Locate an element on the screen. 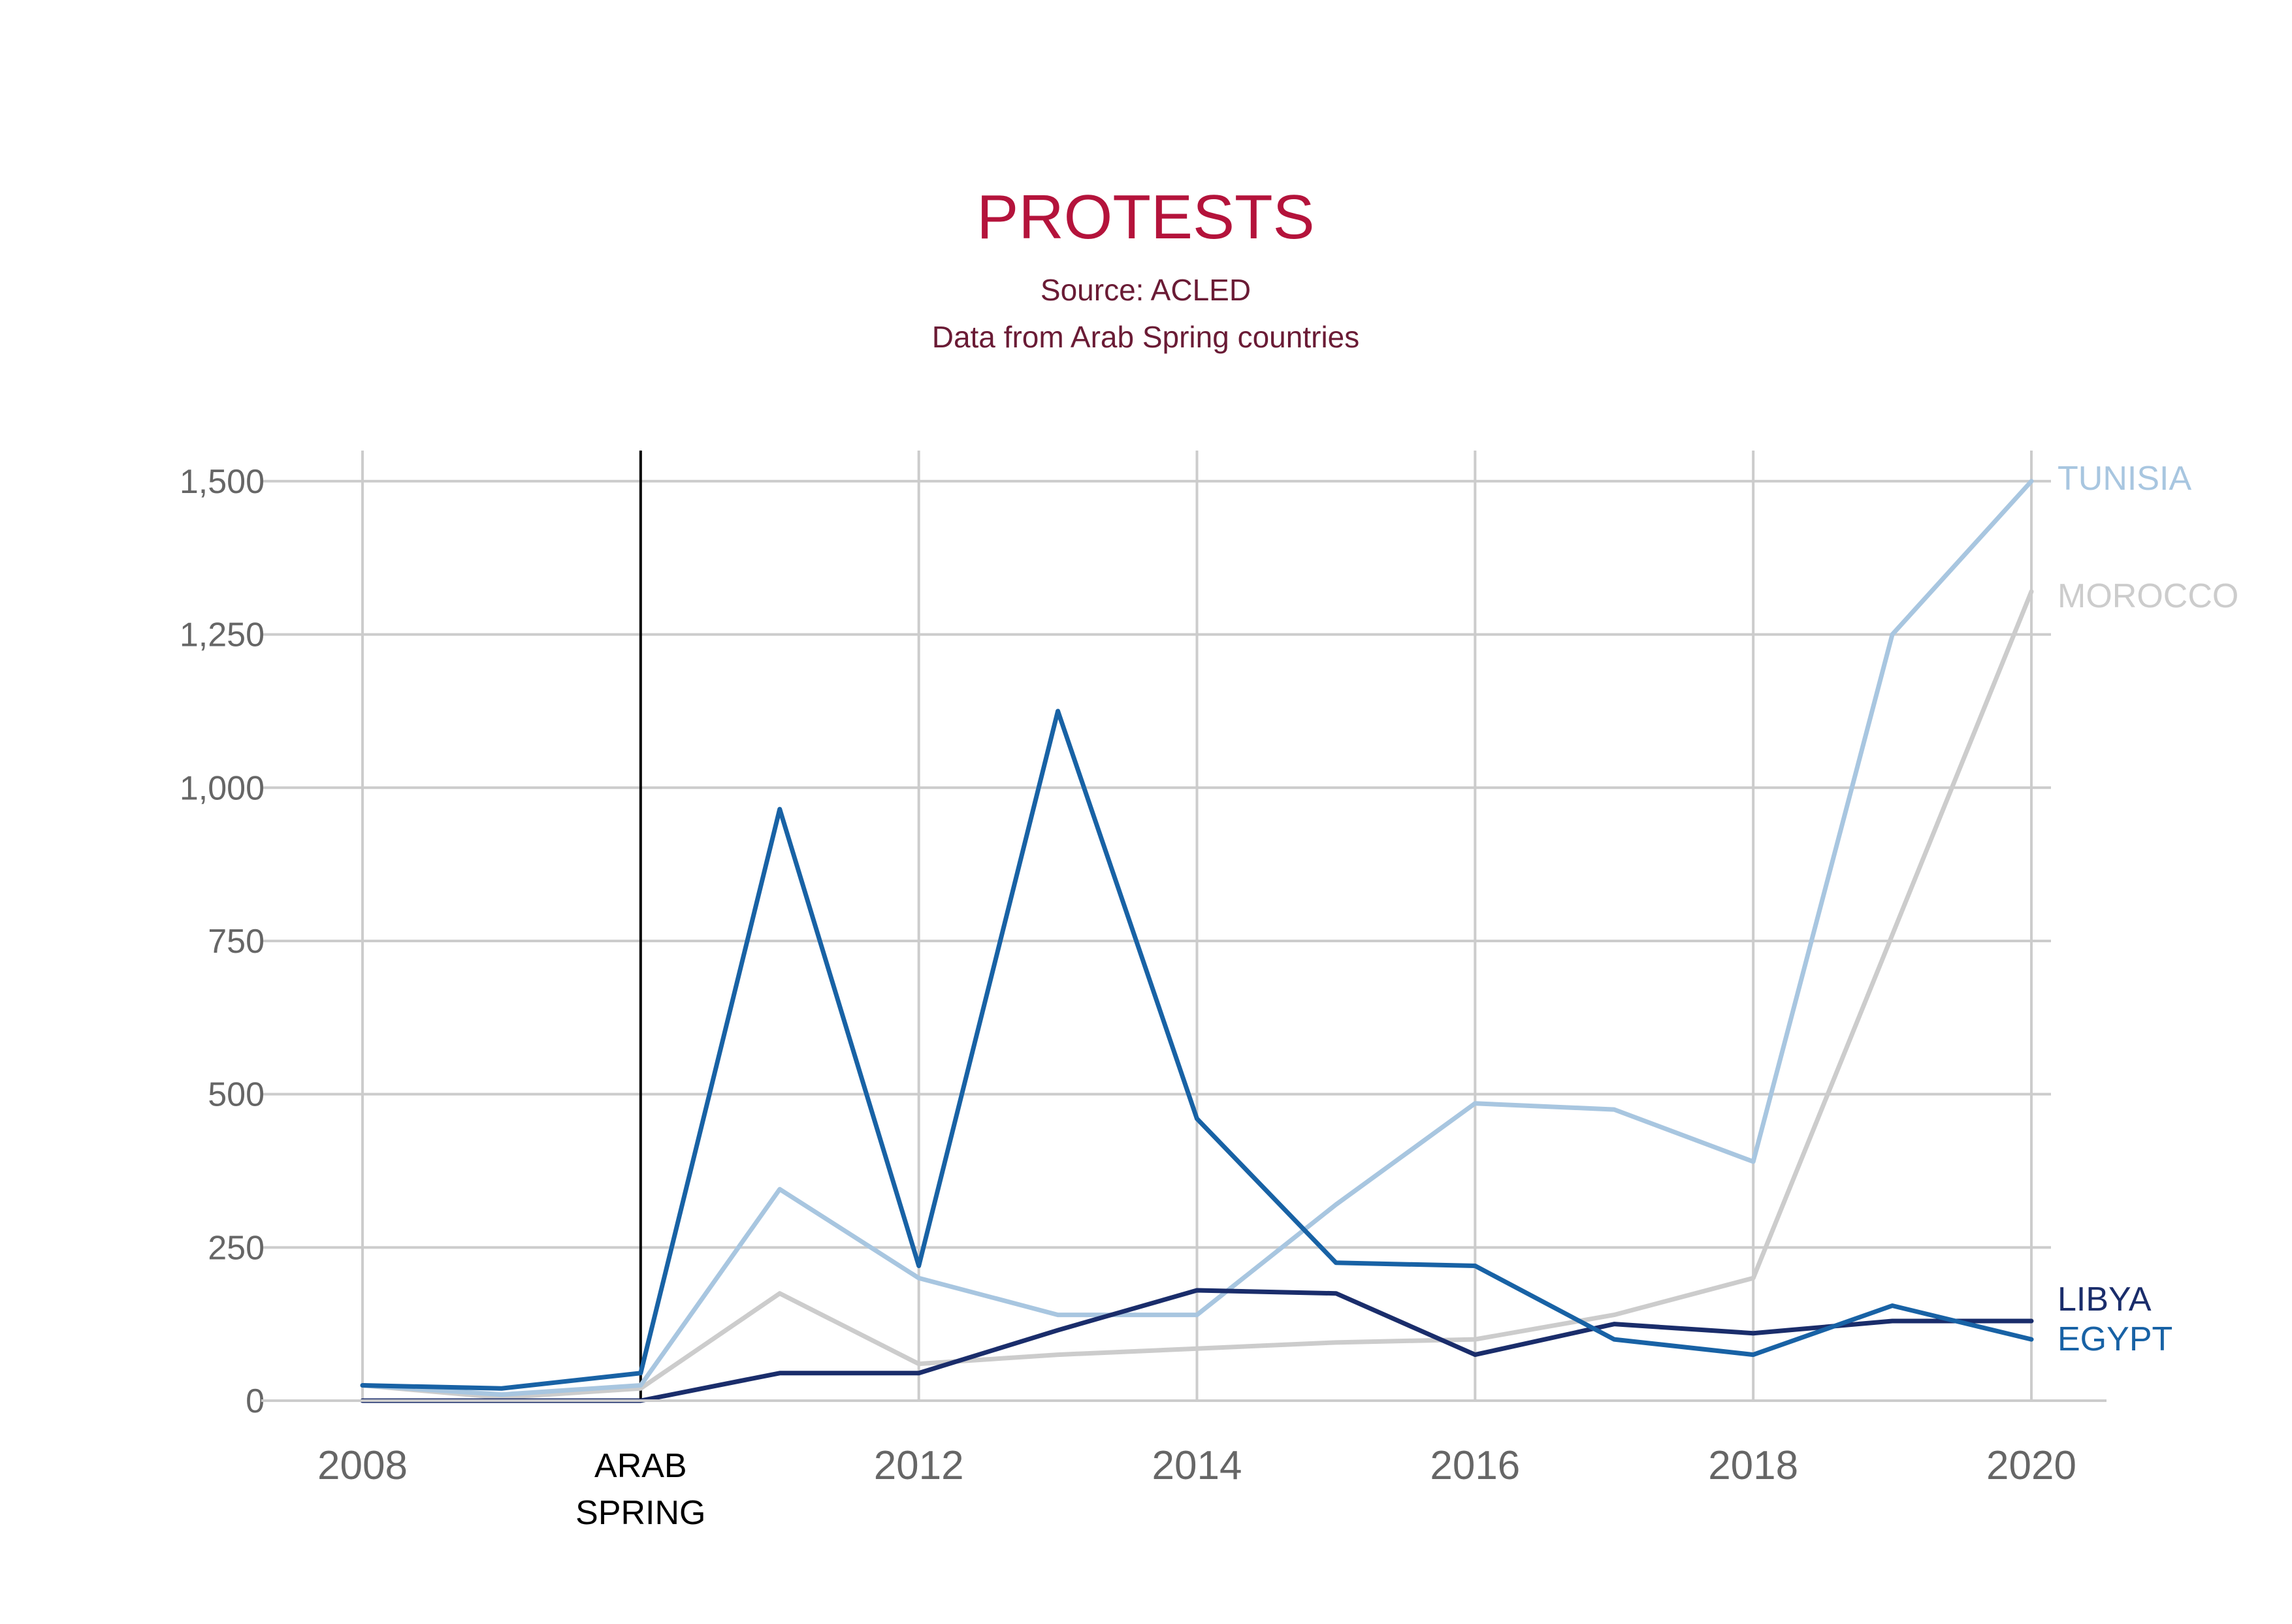 Image resolution: width=2292 pixels, height=1624 pixels. y-tick-label: 1,000 is located at coordinates (223, 788).